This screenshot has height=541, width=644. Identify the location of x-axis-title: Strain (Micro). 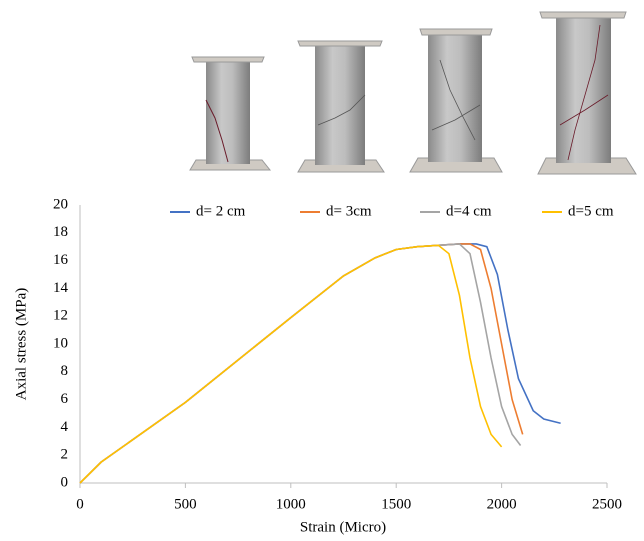
(343, 527).